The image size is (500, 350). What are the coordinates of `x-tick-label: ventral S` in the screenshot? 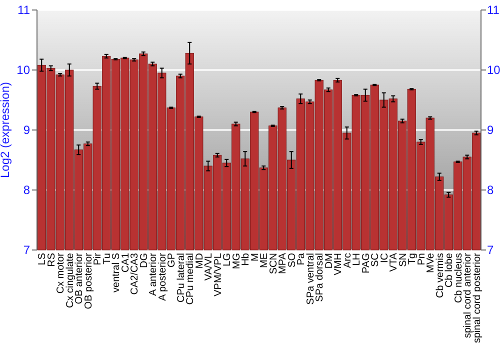 It's located at (116, 272).